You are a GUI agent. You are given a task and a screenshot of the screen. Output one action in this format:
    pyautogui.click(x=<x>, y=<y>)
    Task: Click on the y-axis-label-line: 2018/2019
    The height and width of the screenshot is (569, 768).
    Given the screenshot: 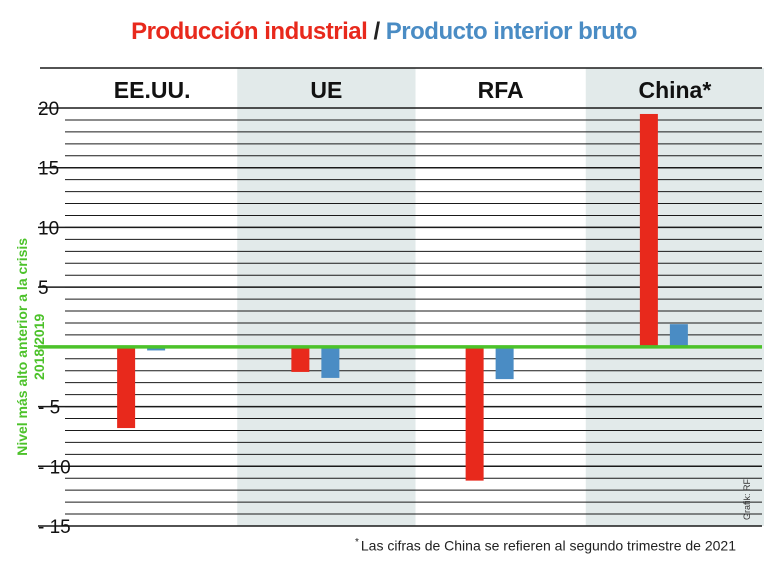 What is the action you would take?
    pyautogui.click(x=39, y=347)
    